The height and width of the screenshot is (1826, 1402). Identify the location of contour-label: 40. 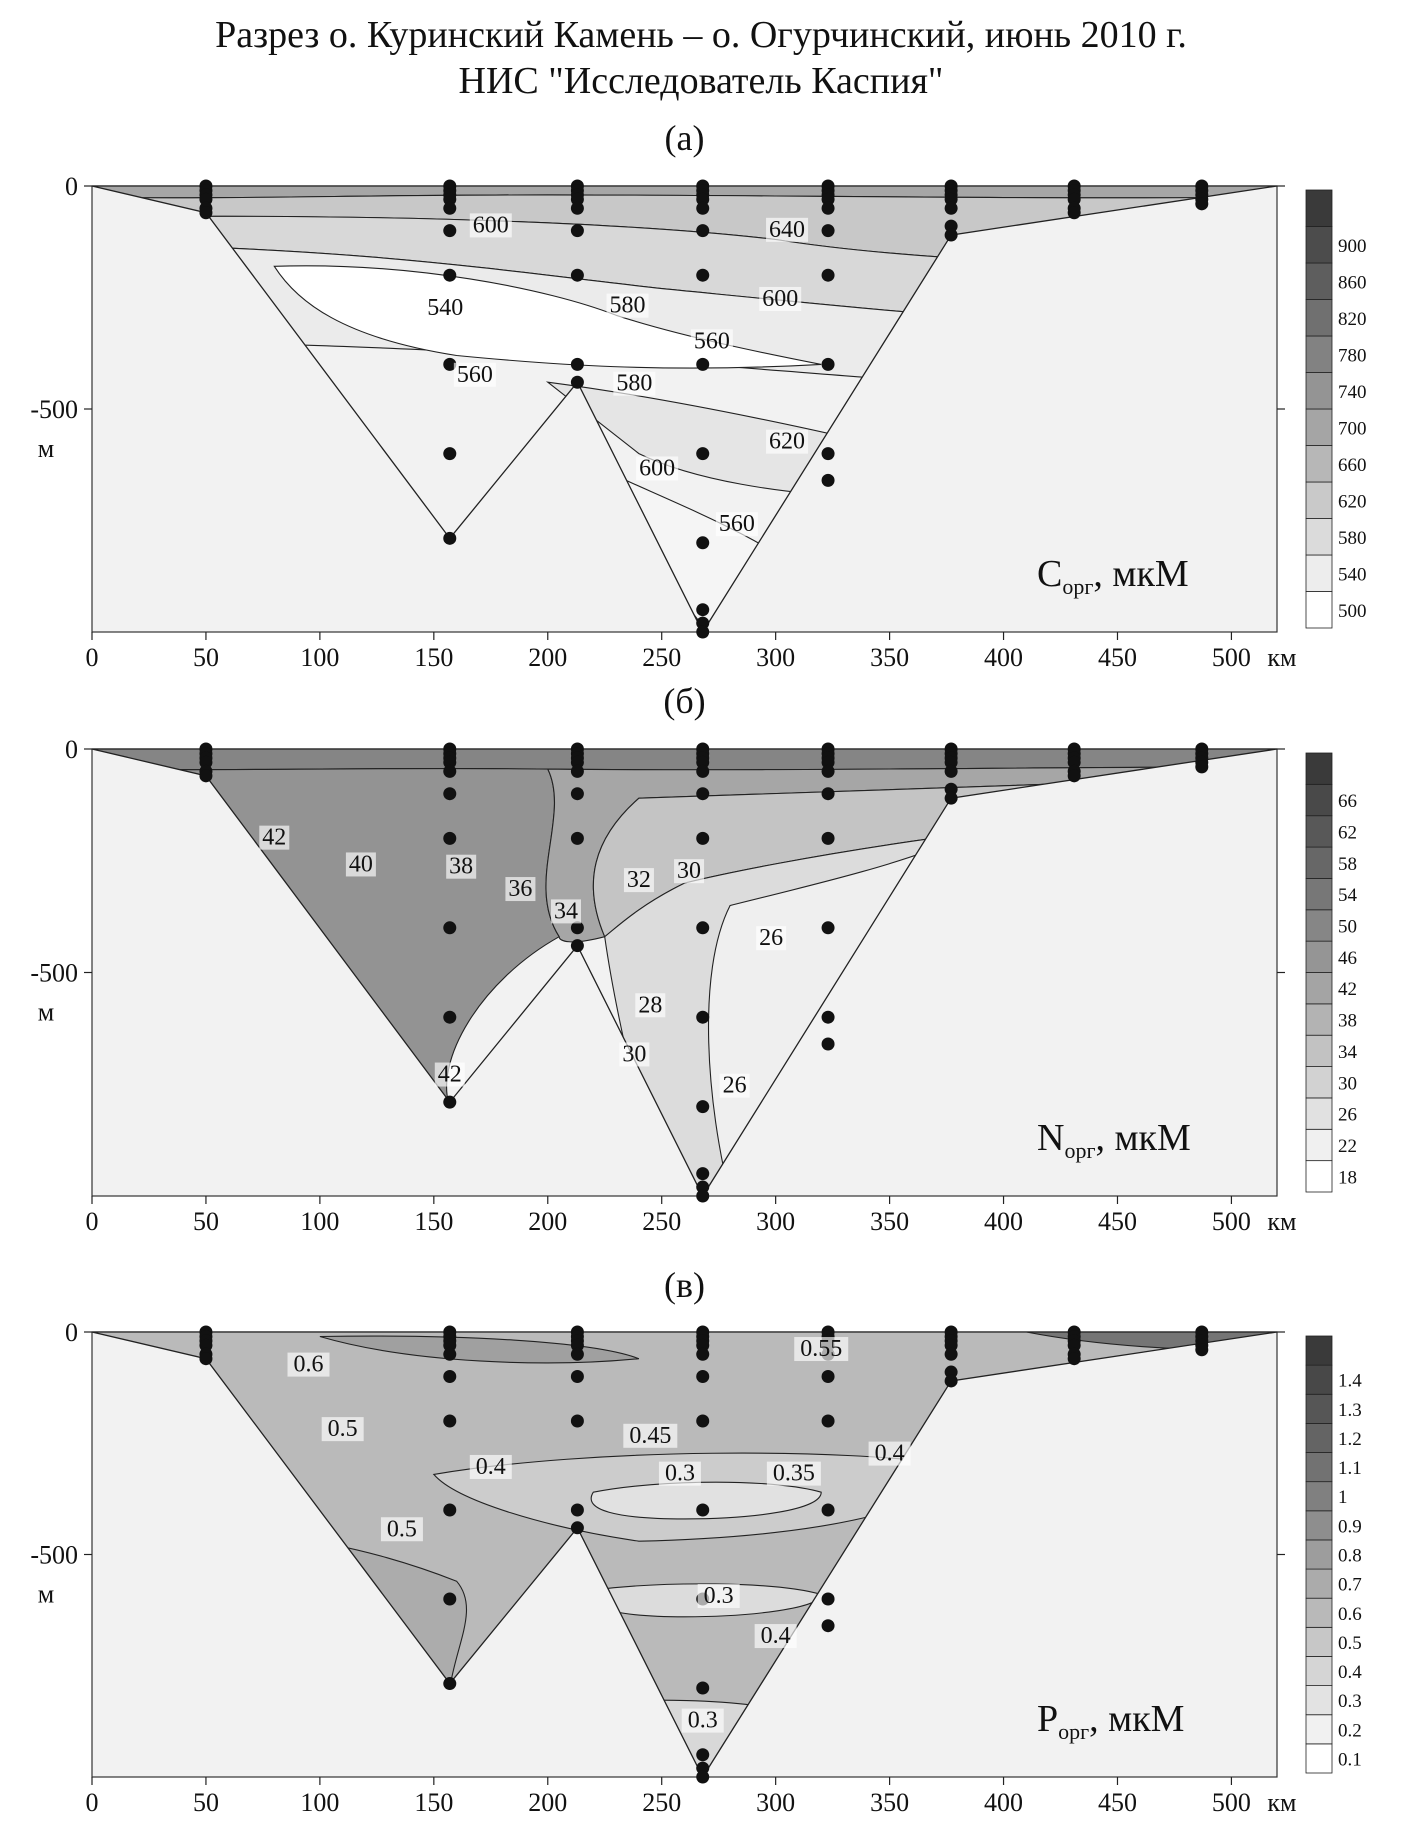
(361, 864).